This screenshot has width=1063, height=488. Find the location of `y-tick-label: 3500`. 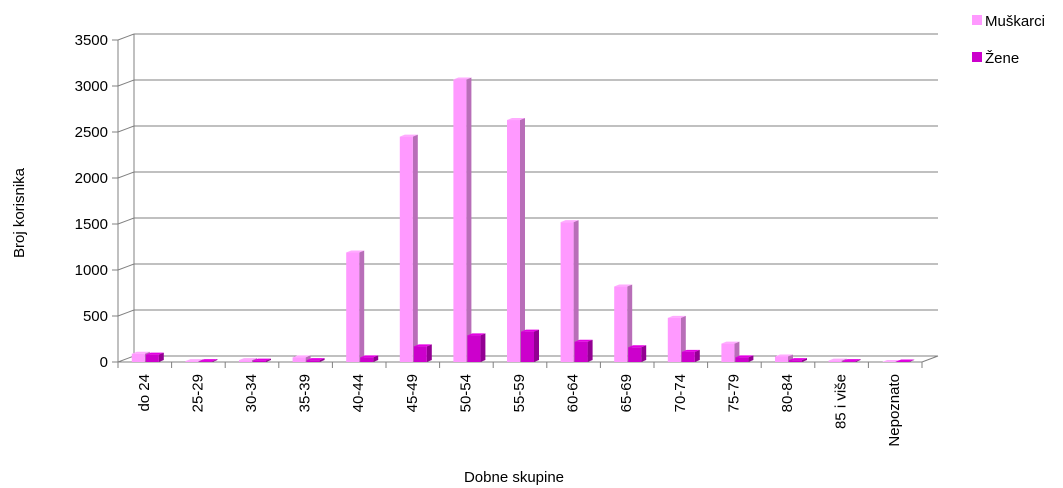

y-tick-label: 3500 is located at coordinates (91, 40).